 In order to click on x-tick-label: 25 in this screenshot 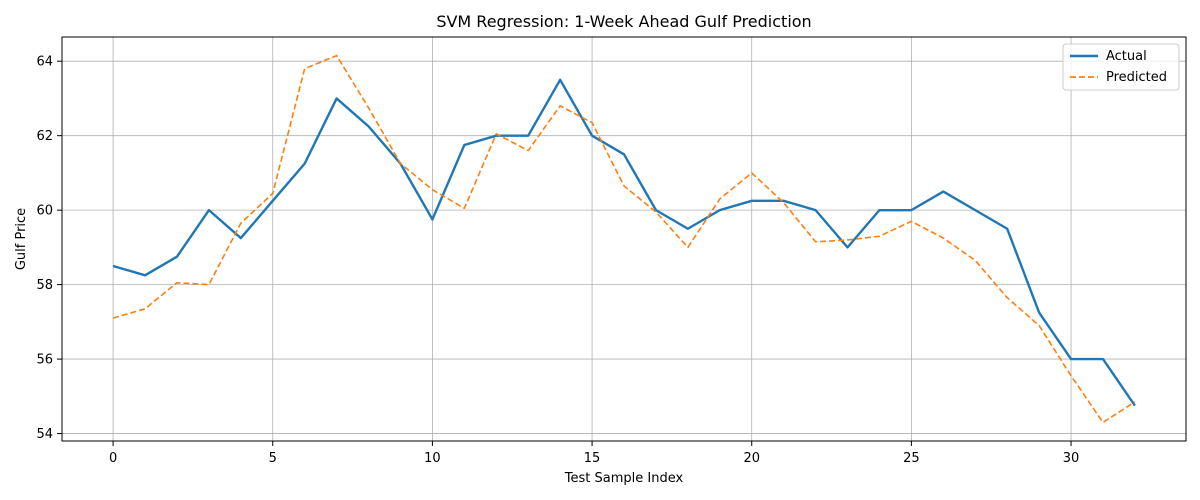, I will do `click(911, 458)`.